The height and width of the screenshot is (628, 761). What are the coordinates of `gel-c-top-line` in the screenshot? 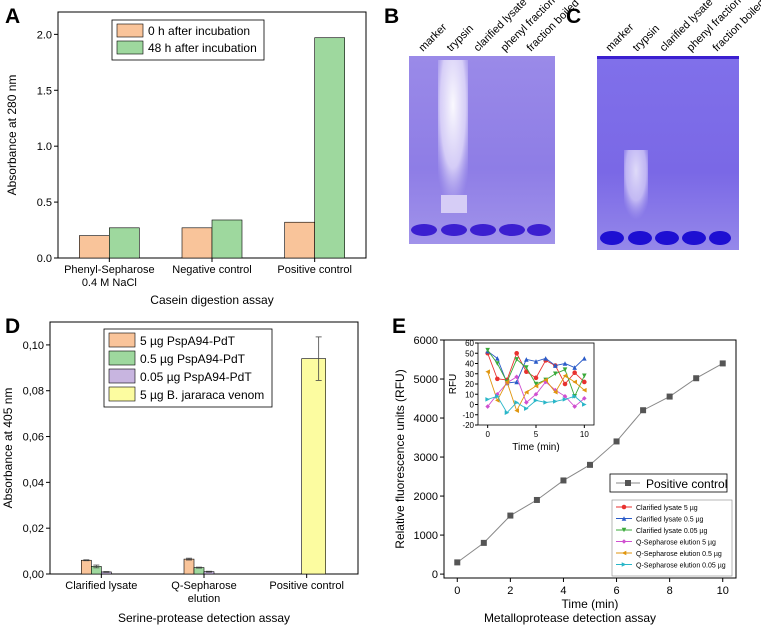 It's located at (668, 57).